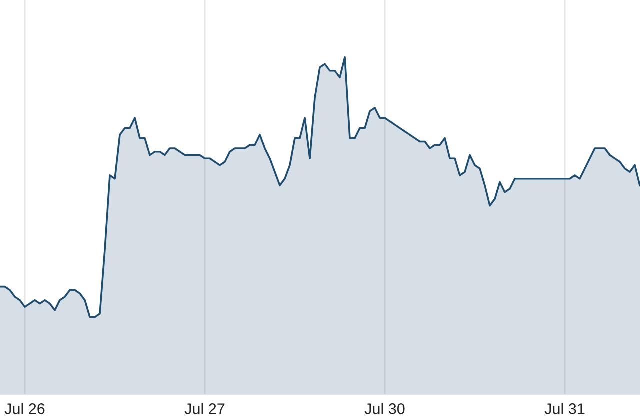  What do you see at coordinates (24, 408) in the screenshot?
I see `x-tick-label: Jul 26` at bounding box center [24, 408].